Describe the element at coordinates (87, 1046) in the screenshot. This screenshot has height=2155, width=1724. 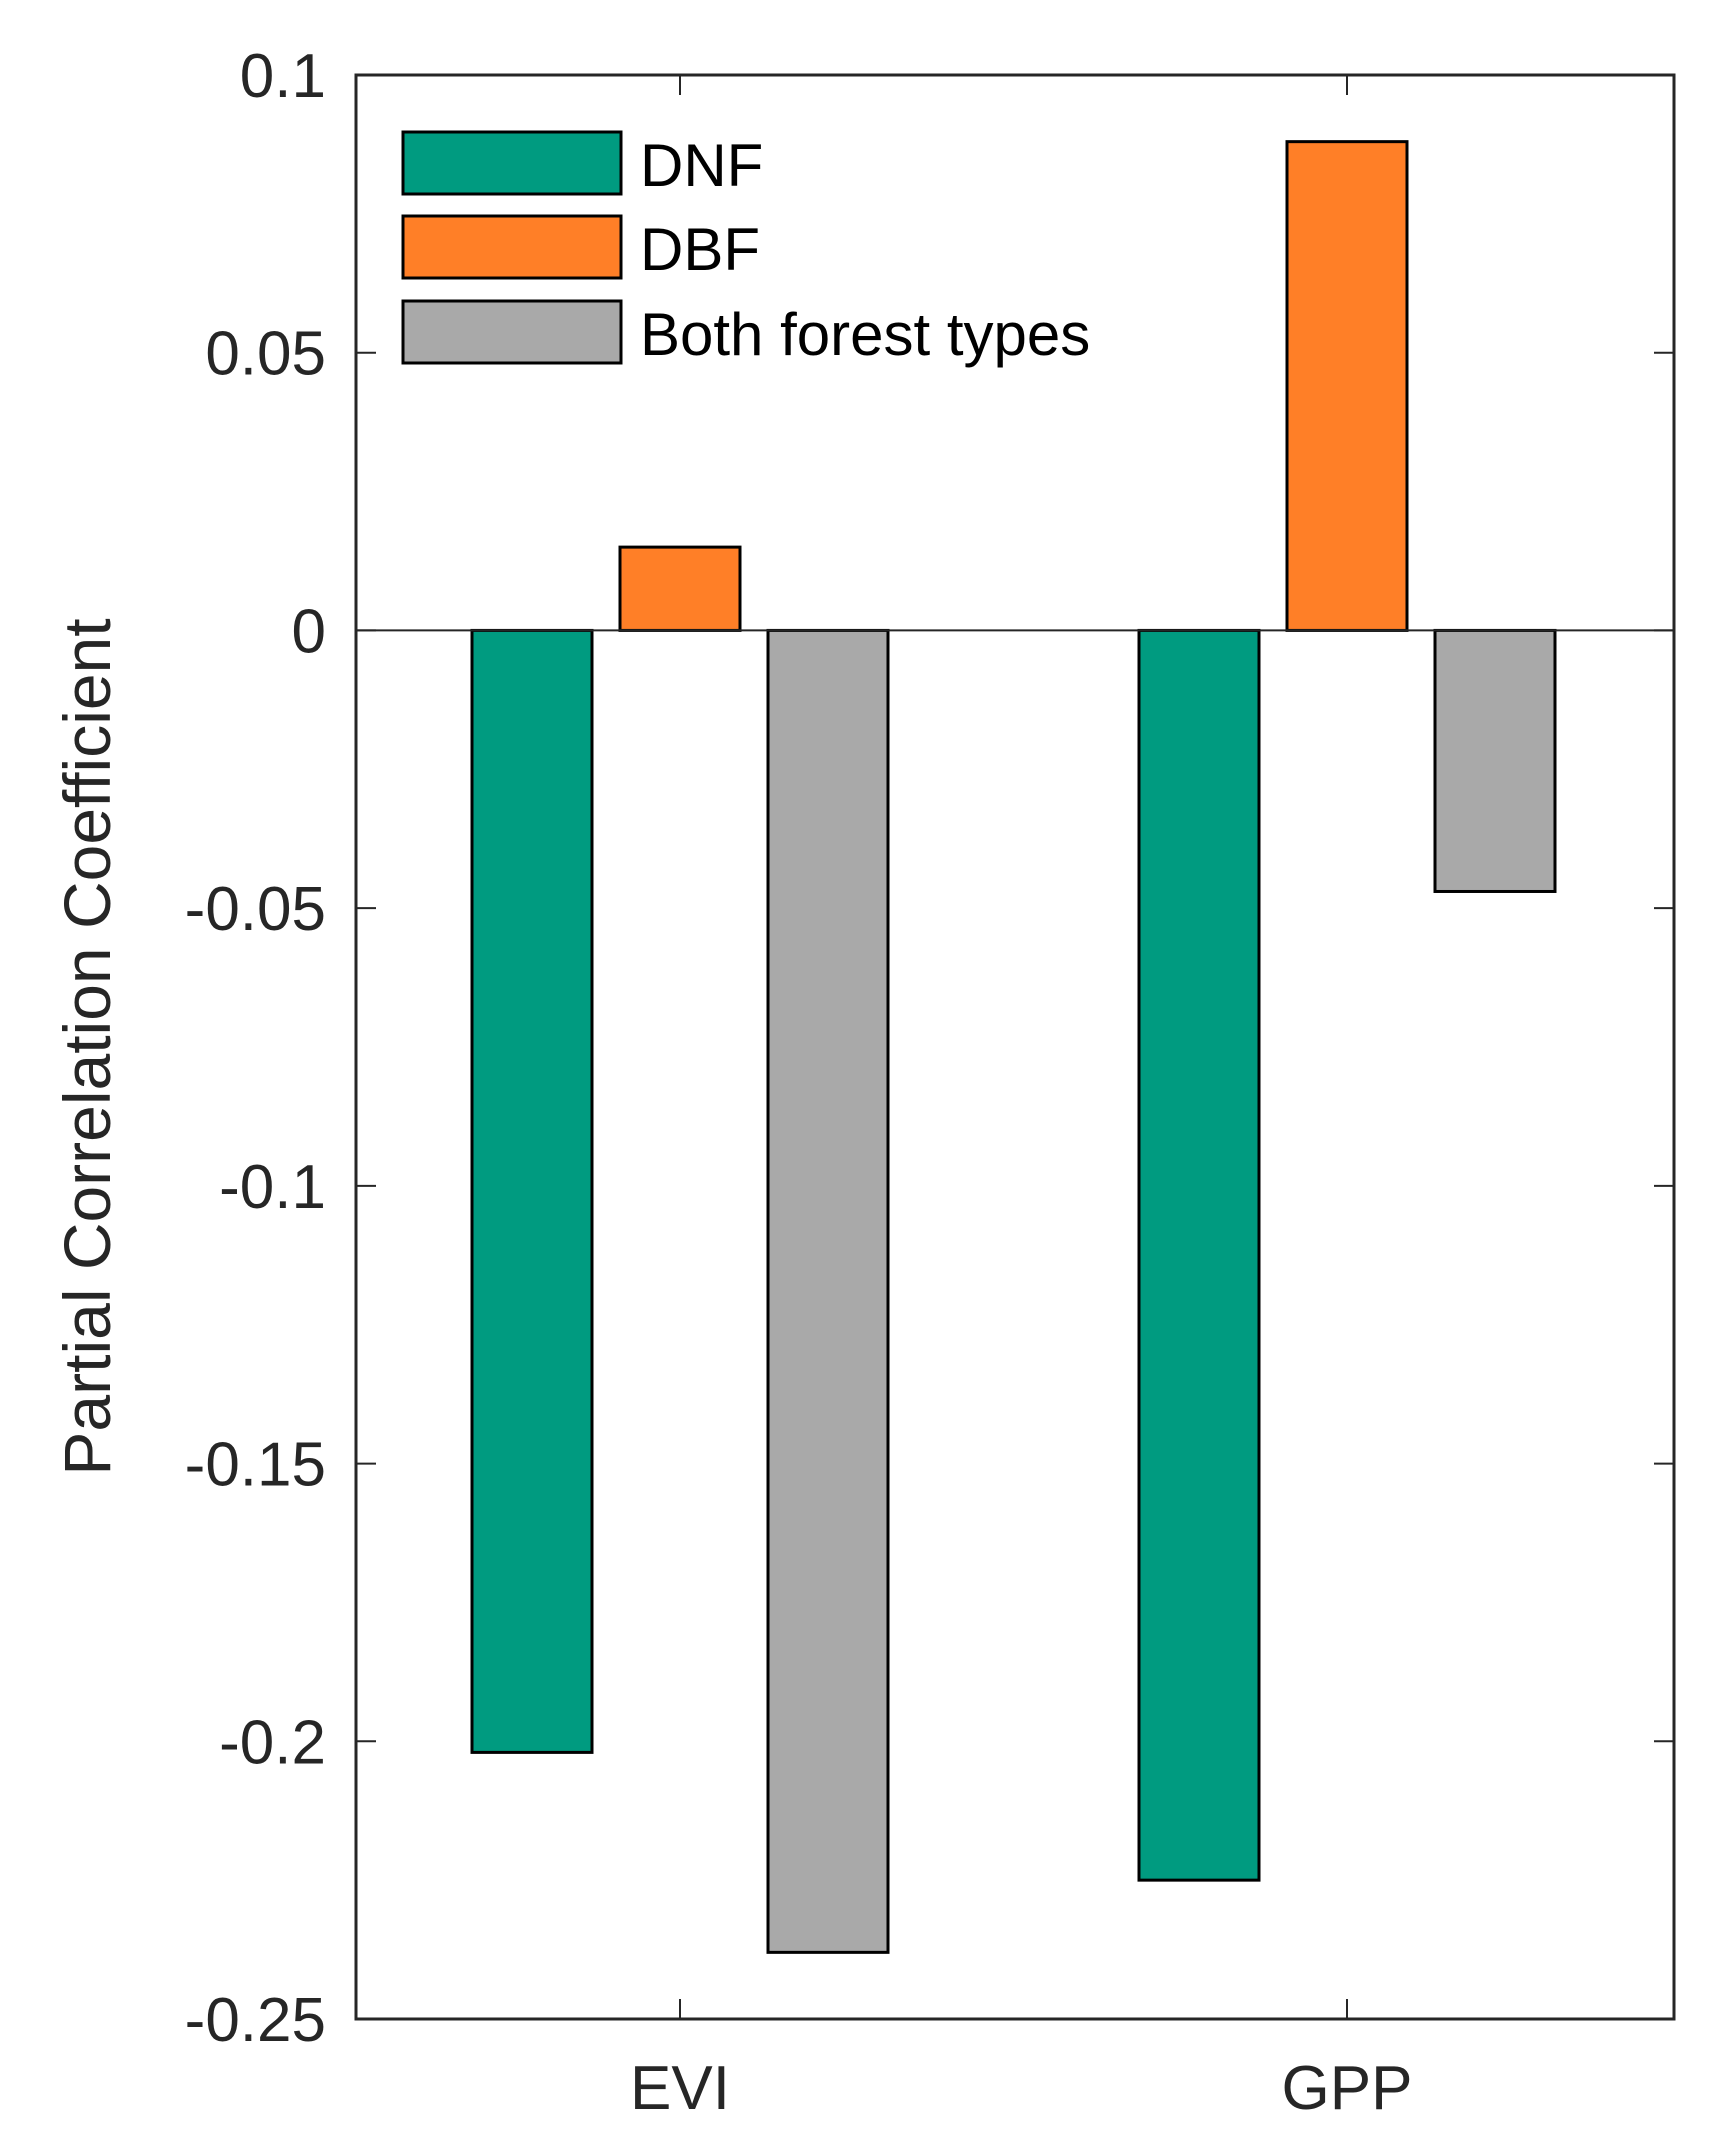
I see `y-axis-title: Partial Correlation Coefficient` at that location.